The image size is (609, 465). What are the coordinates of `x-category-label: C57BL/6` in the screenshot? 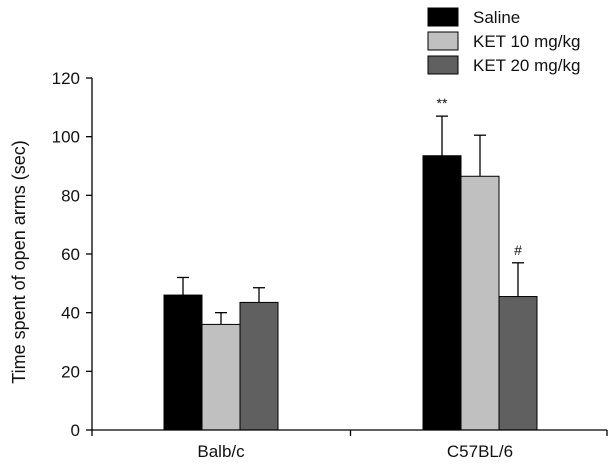 It's located at (480, 451).